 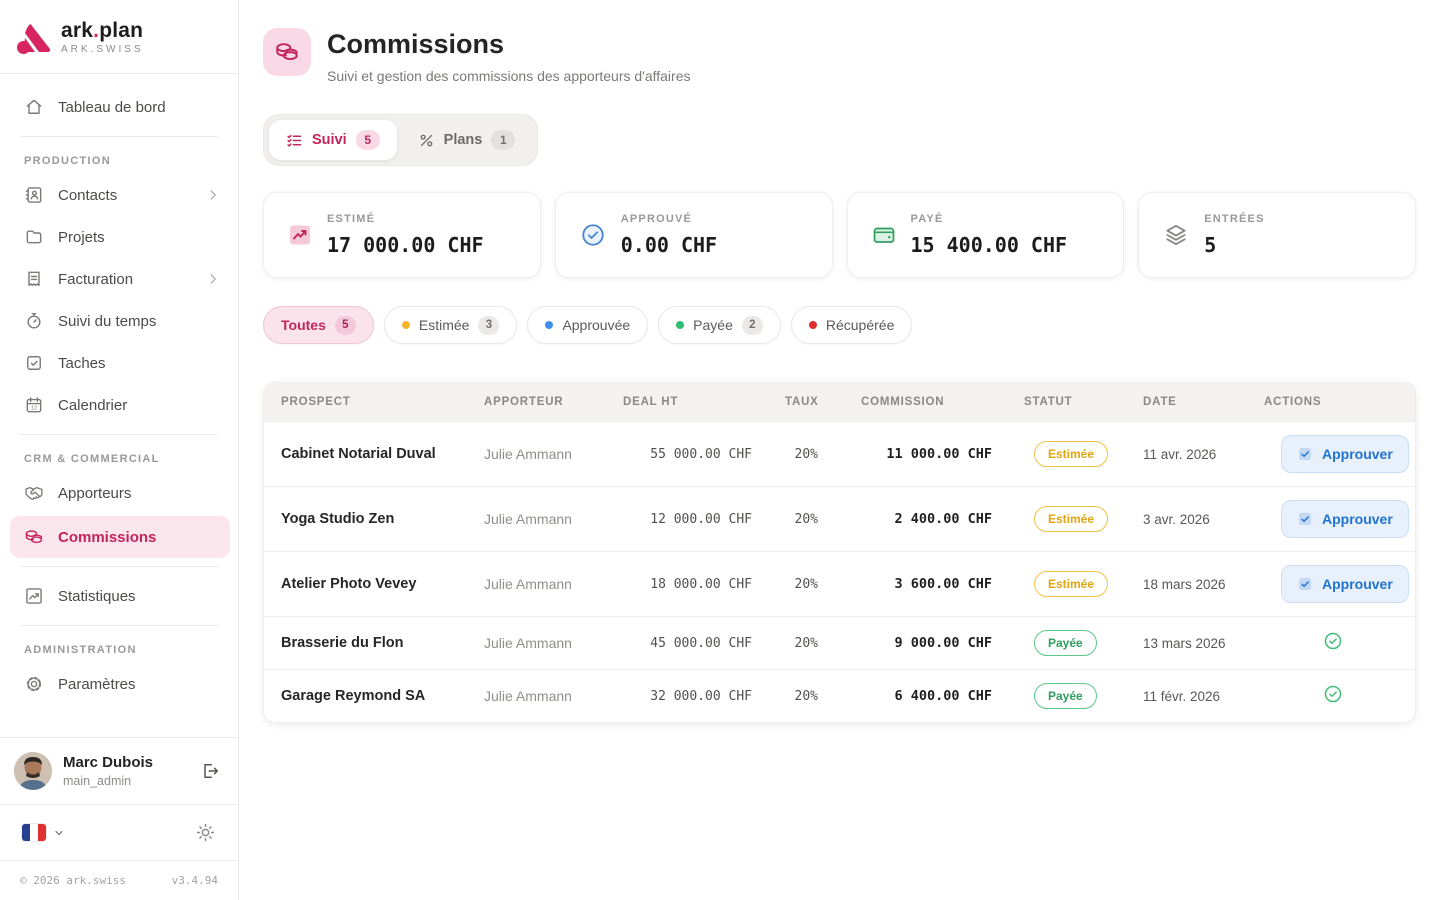 What do you see at coordinates (97, 781) in the screenshot?
I see `user-role: main_admin` at bounding box center [97, 781].